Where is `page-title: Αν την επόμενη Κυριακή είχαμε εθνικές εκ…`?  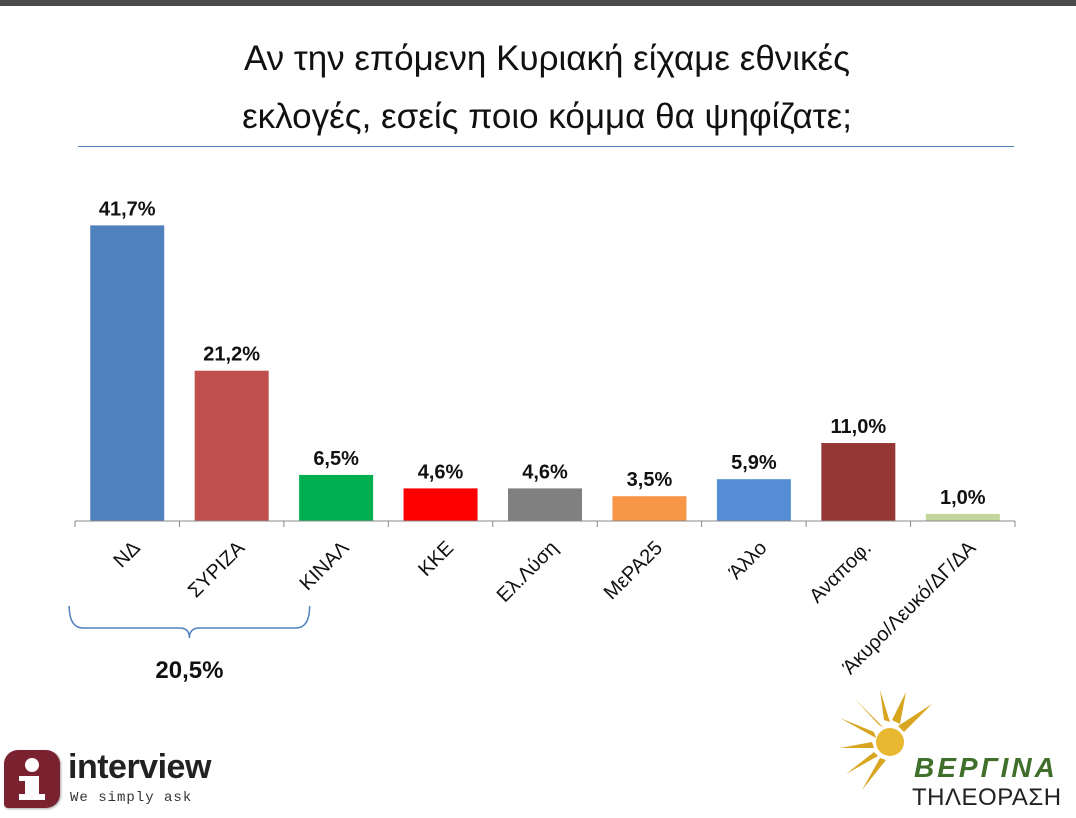 page-title: Αν την επόμενη Κυριακή είχαμε εθνικές εκ… is located at coordinates (547, 88).